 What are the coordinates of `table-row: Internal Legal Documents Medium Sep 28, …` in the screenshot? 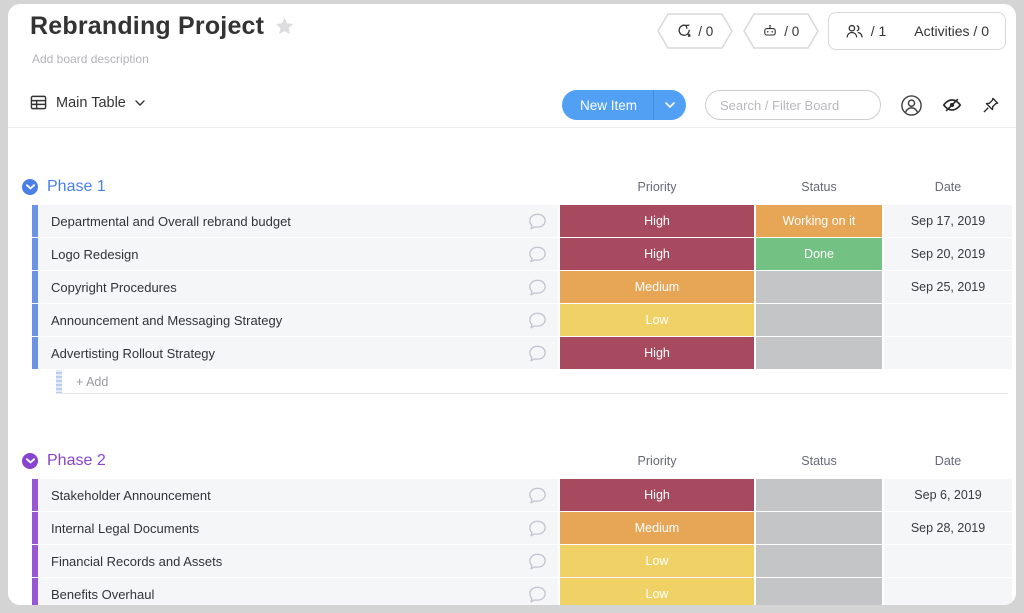 It's located at (522, 528).